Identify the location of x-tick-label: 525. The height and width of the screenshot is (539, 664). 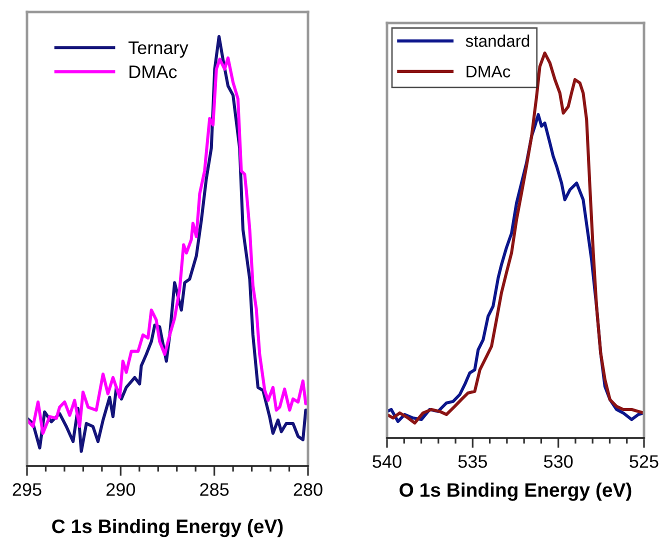
(644, 461).